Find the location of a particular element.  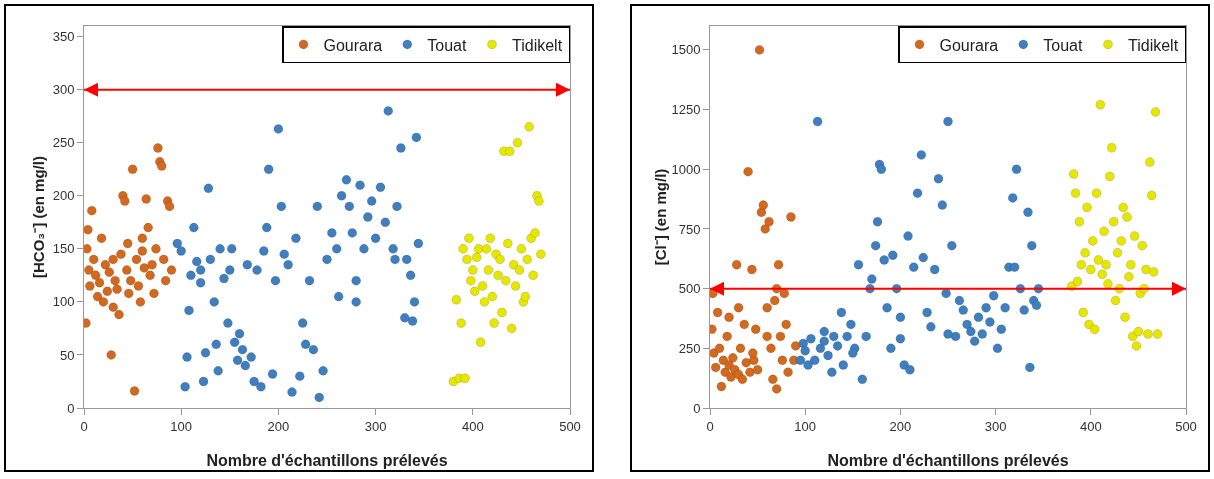

y-tick-label: 50 is located at coordinates (67, 355).